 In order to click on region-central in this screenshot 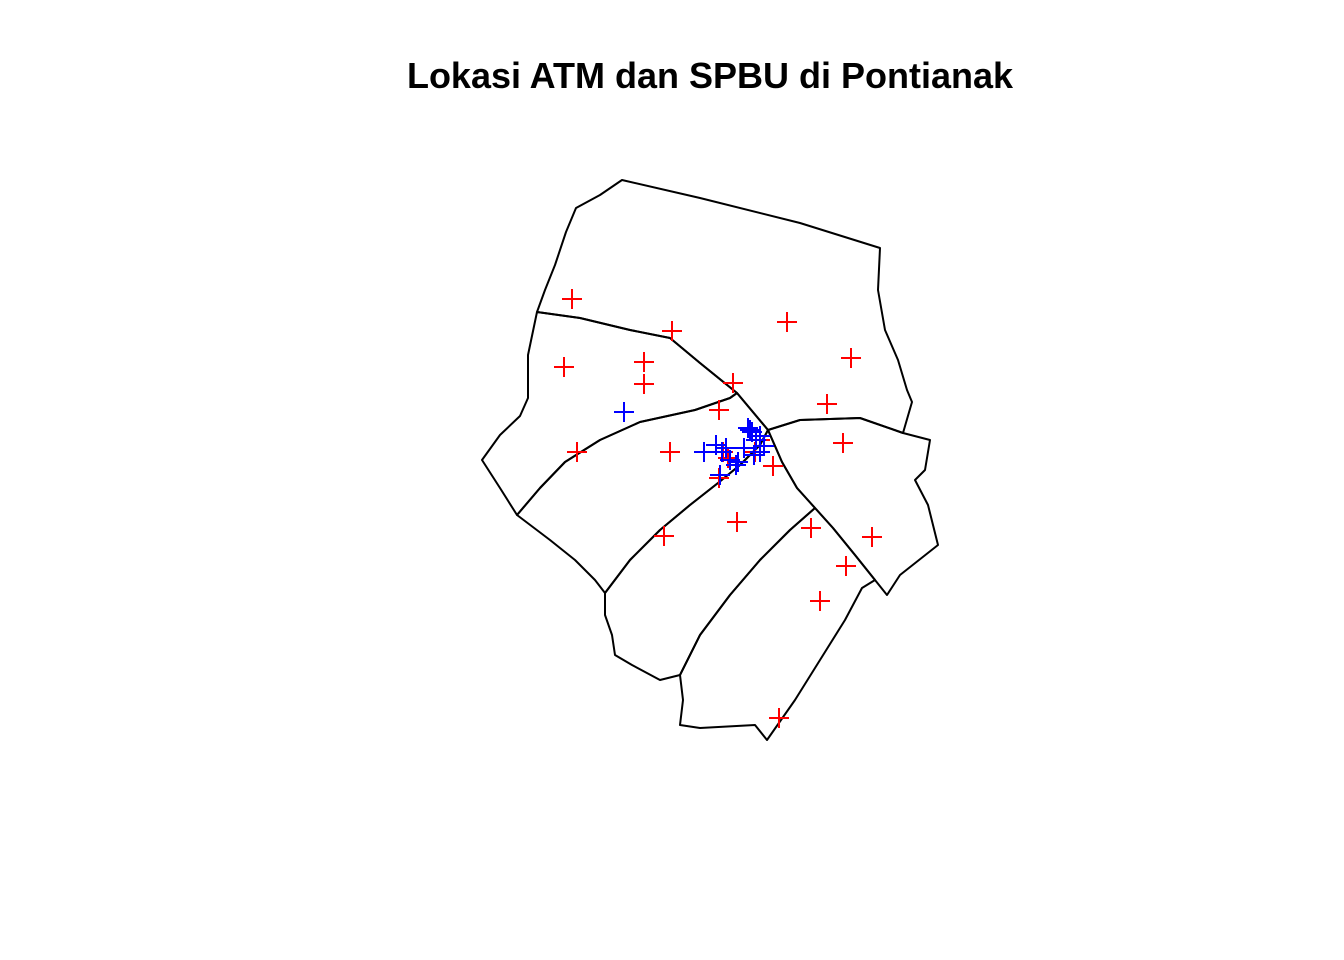, I will do `click(710, 555)`.